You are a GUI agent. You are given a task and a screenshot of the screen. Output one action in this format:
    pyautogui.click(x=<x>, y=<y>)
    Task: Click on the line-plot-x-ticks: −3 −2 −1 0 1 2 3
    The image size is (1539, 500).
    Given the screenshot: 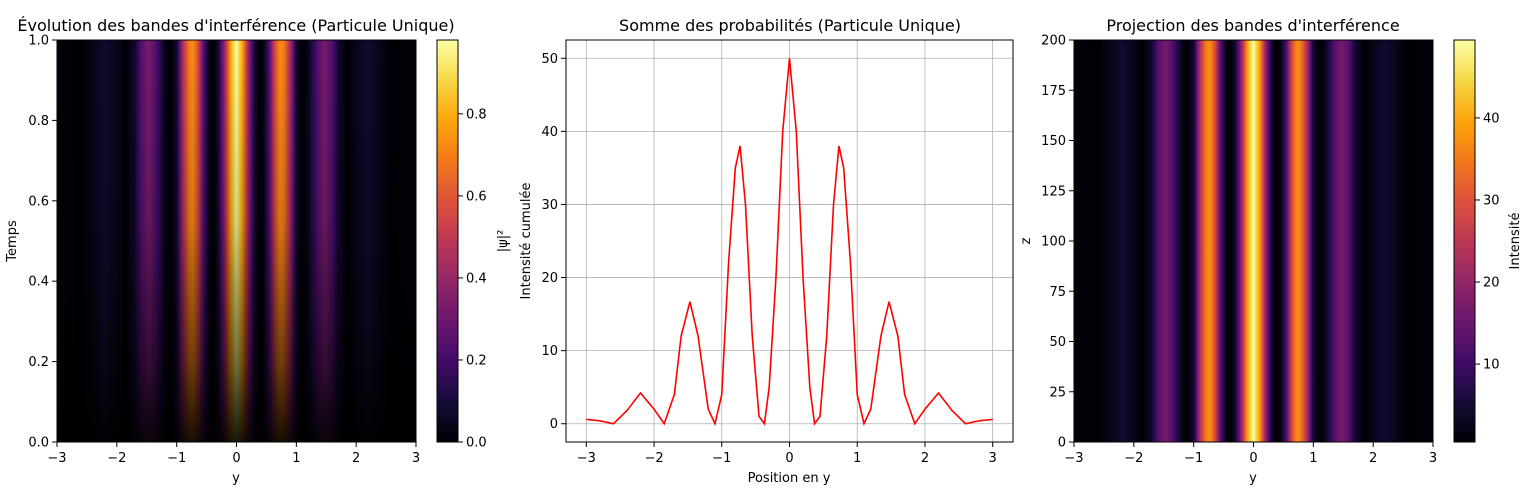 What is the action you would take?
    pyautogui.click(x=787, y=454)
    